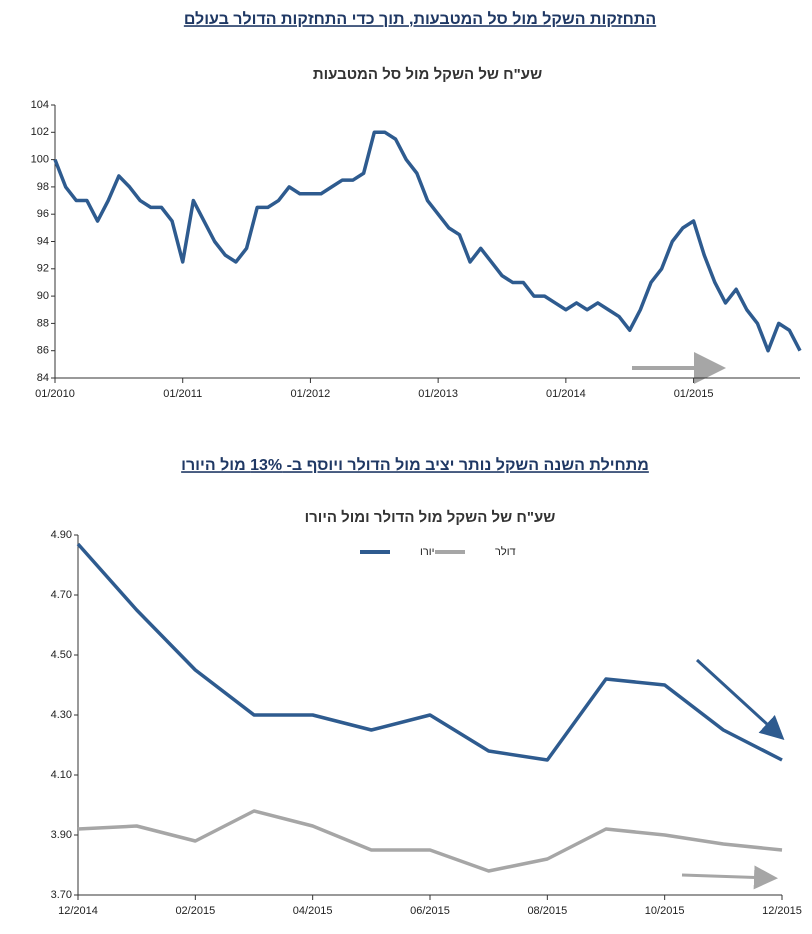 Image resolution: width=812 pixels, height=934 pixels. What do you see at coordinates (782, 911) in the screenshot?
I see `x-tick-label: 12/2015` at bounding box center [782, 911].